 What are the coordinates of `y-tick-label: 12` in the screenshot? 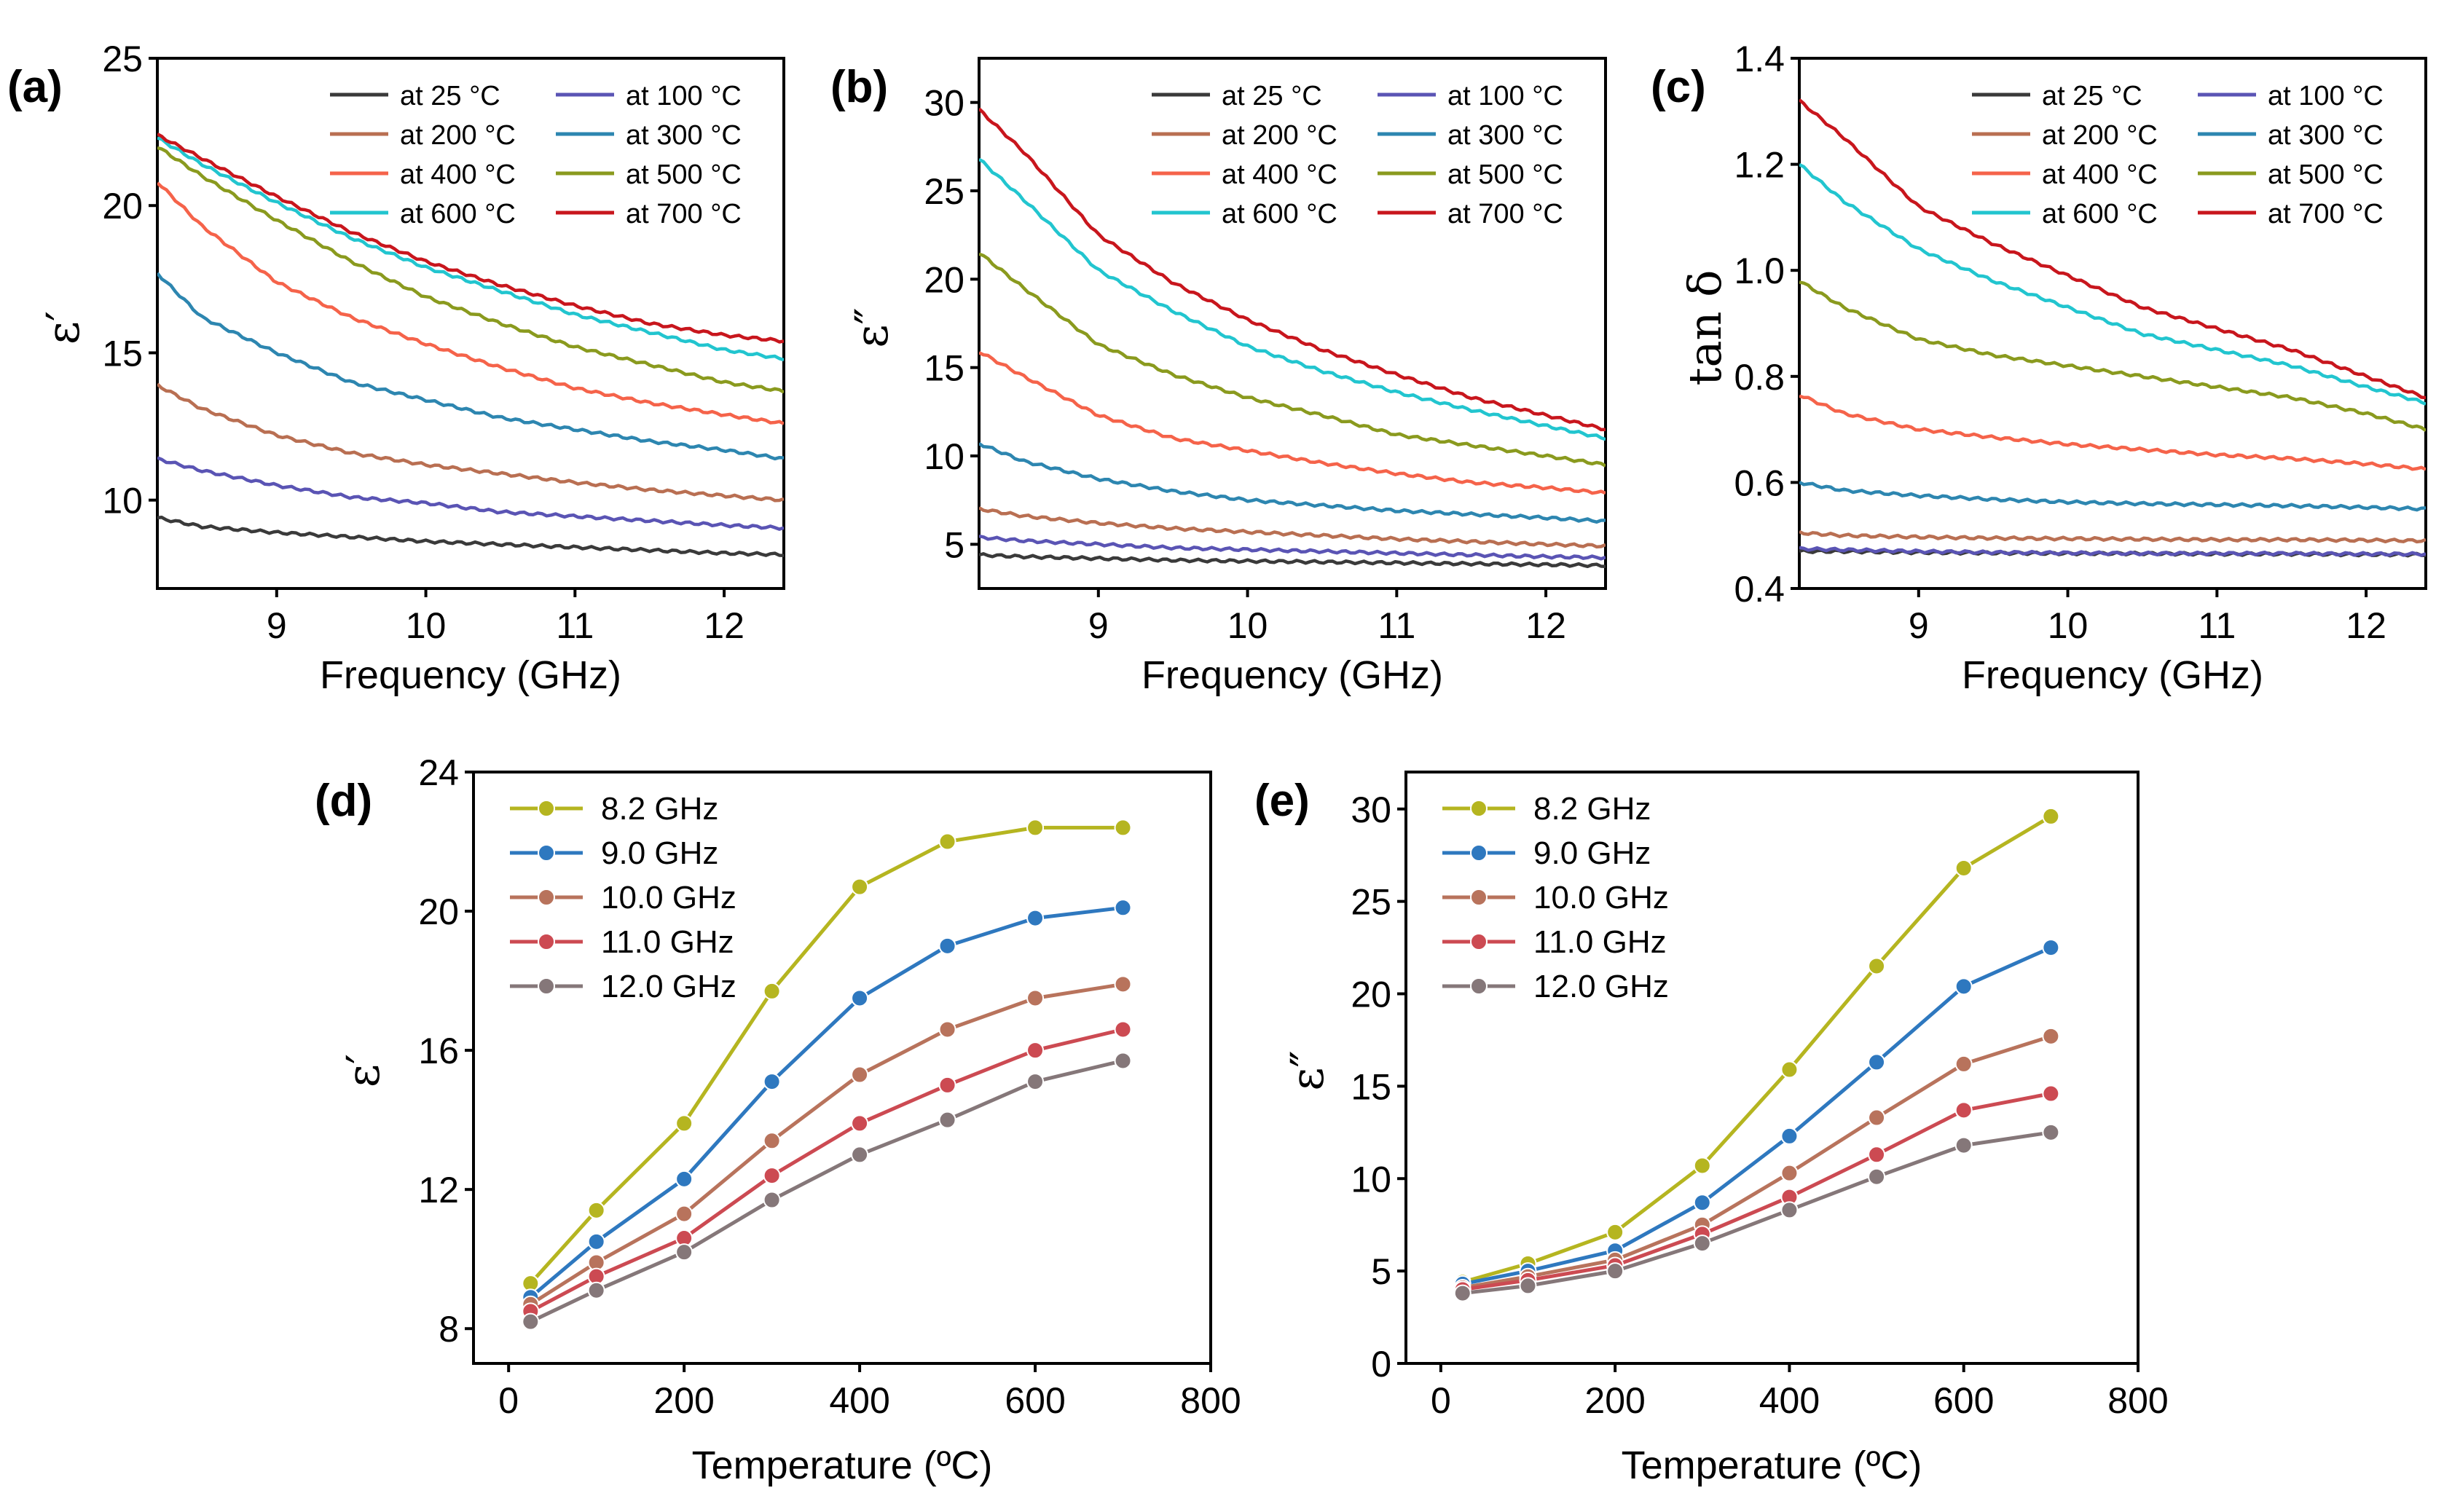 It's located at (438, 1190).